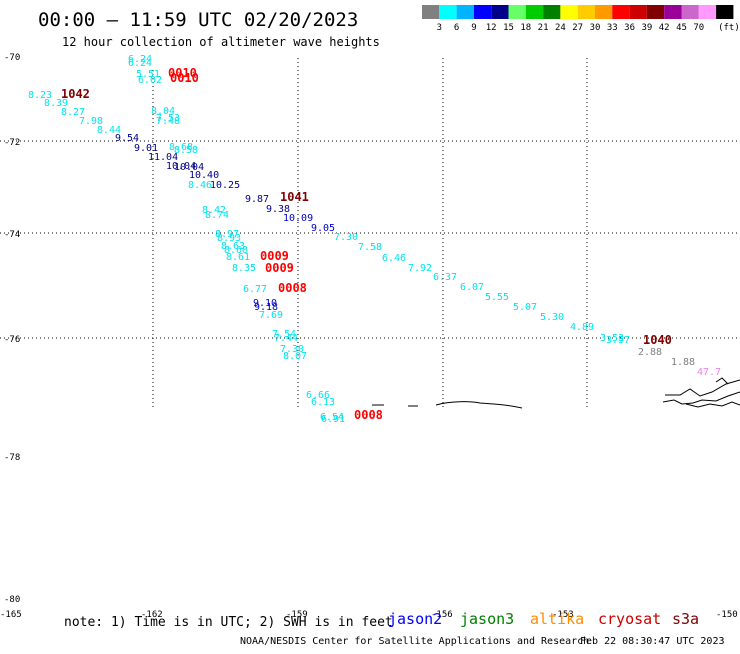  Describe the element at coordinates (646, 28) in the screenshot. I see `colorbar-tick-label: 39` at that location.